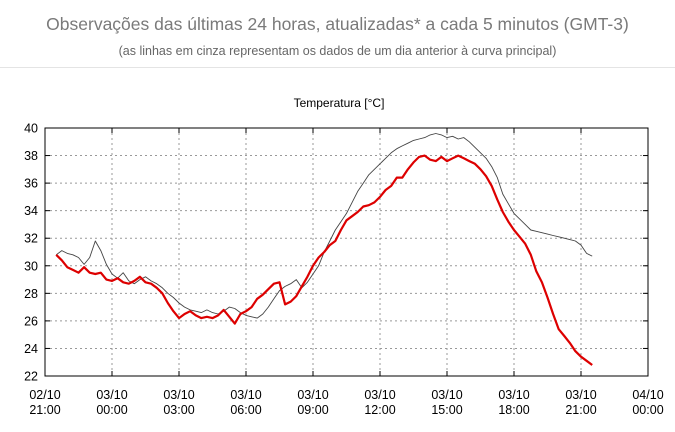 Image resolution: width=675 pixels, height=432 pixels. I want to click on header-divider, so click(337, 67).